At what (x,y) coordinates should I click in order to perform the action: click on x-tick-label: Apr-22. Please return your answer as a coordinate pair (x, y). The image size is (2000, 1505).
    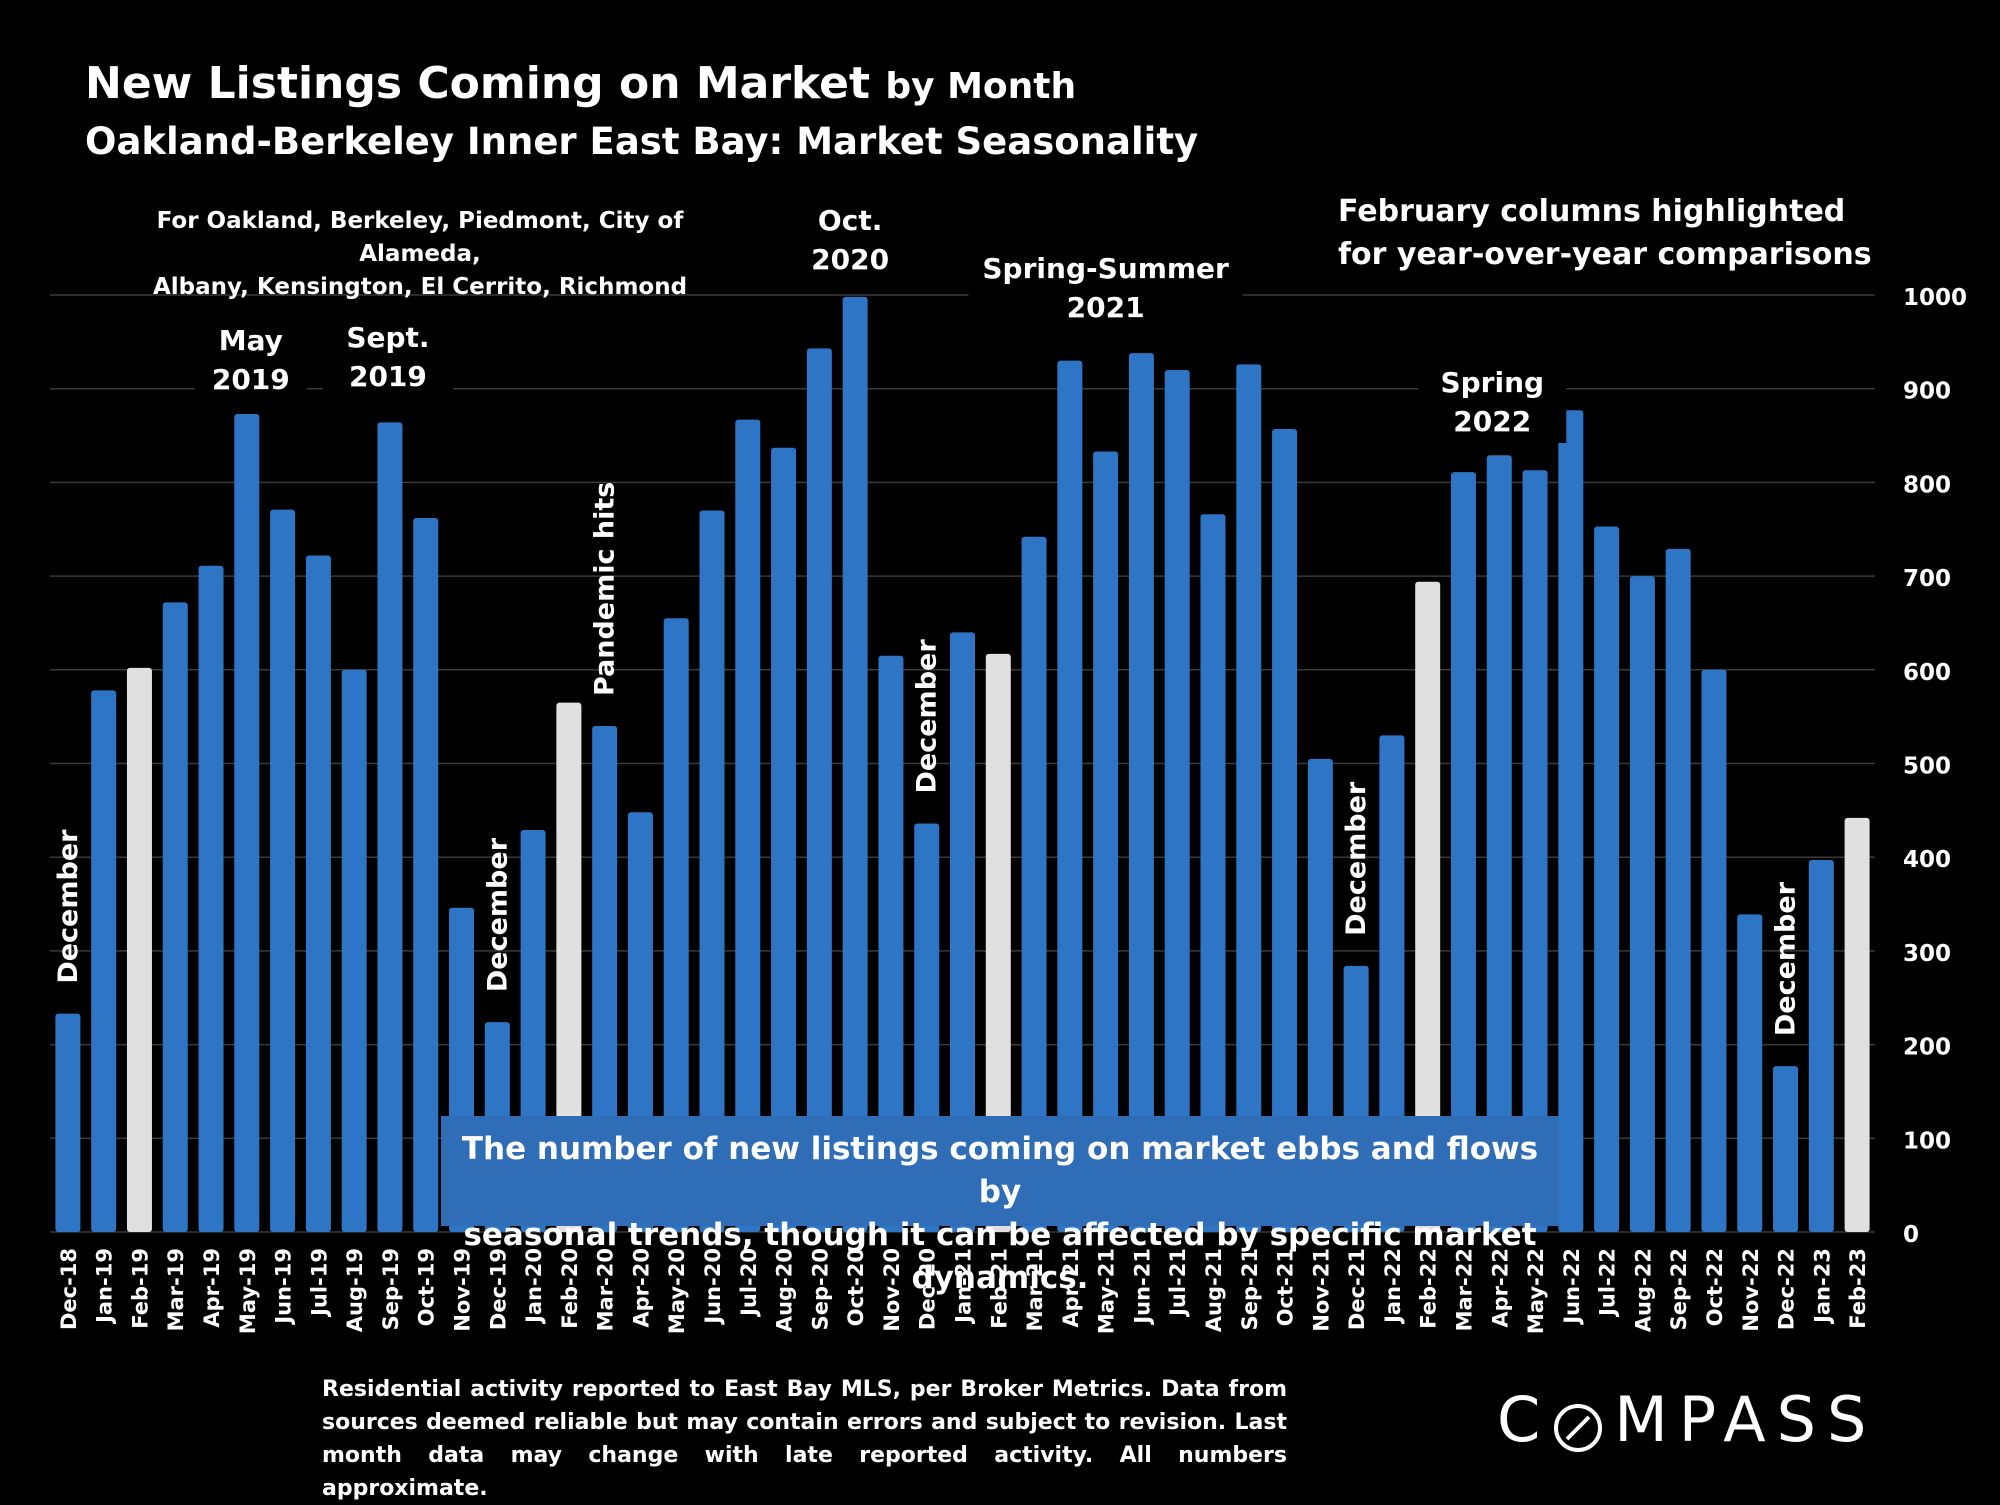
    Looking at the image, I should click on (1500, 1288).